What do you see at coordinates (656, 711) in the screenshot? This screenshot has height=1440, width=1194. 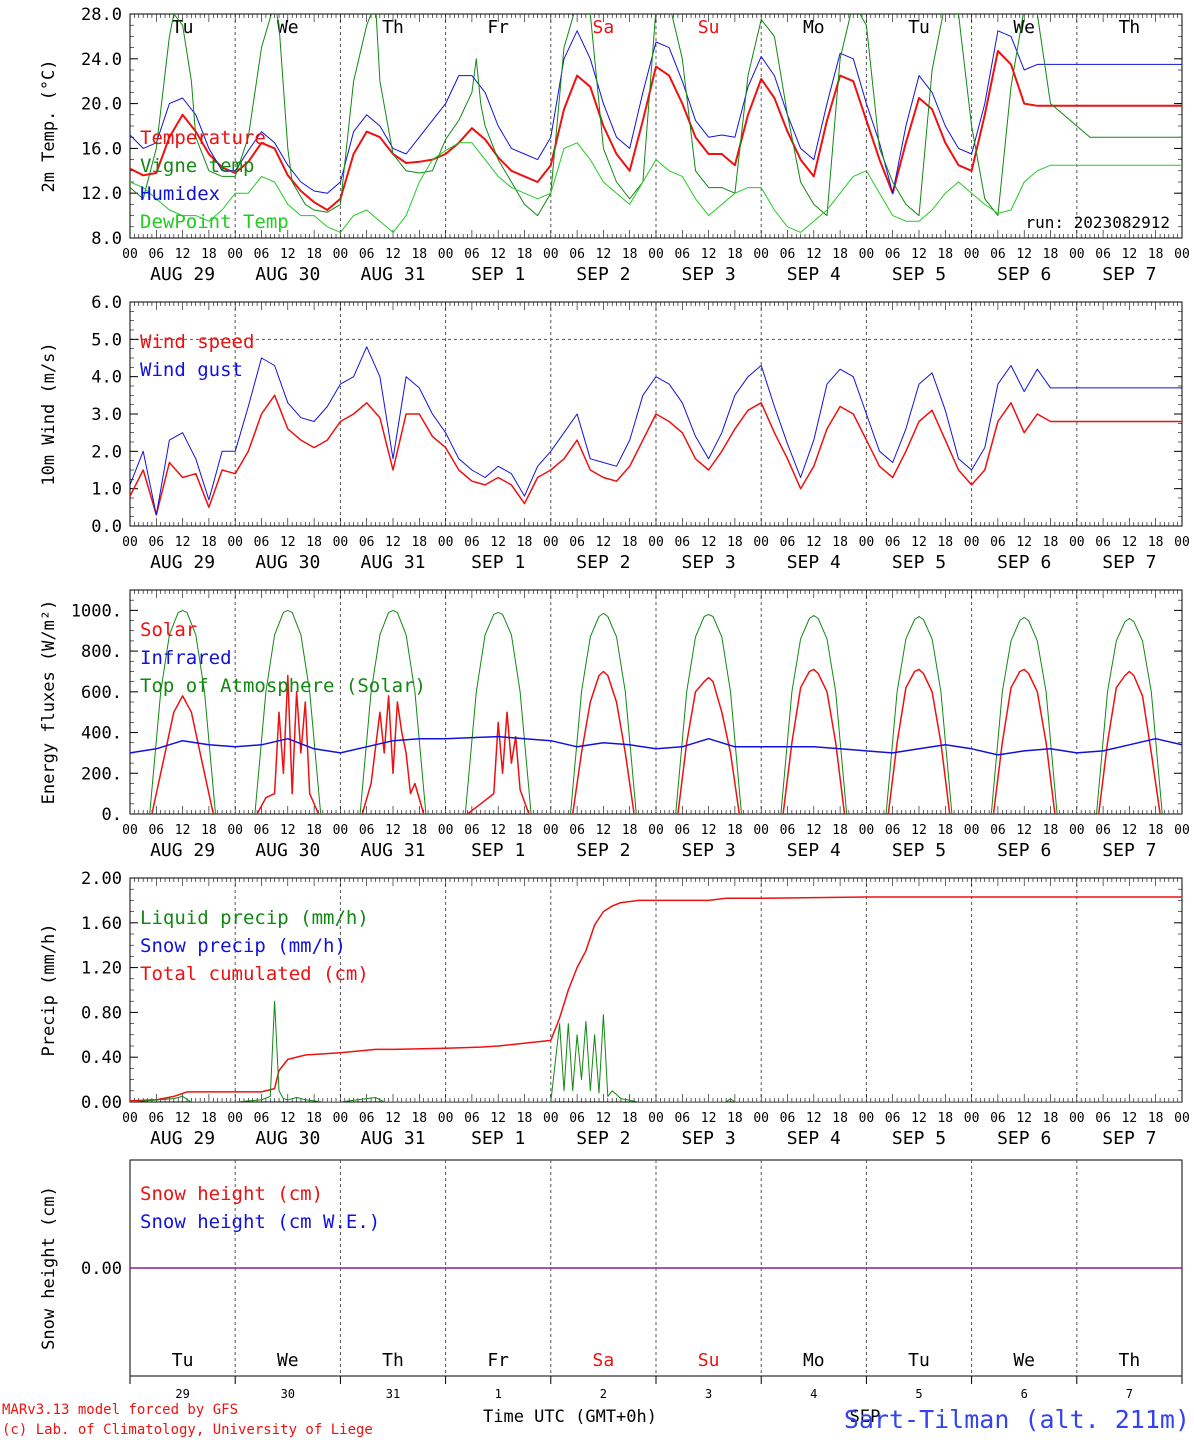 I see `series-top-of-atmosphere-solar-` at bounding box center [656, 711].